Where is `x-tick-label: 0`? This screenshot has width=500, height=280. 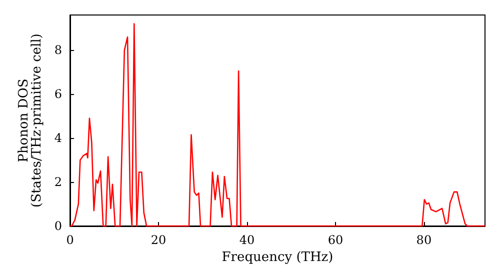
x-tick-label: 0 is located at coordinates (70, 240).